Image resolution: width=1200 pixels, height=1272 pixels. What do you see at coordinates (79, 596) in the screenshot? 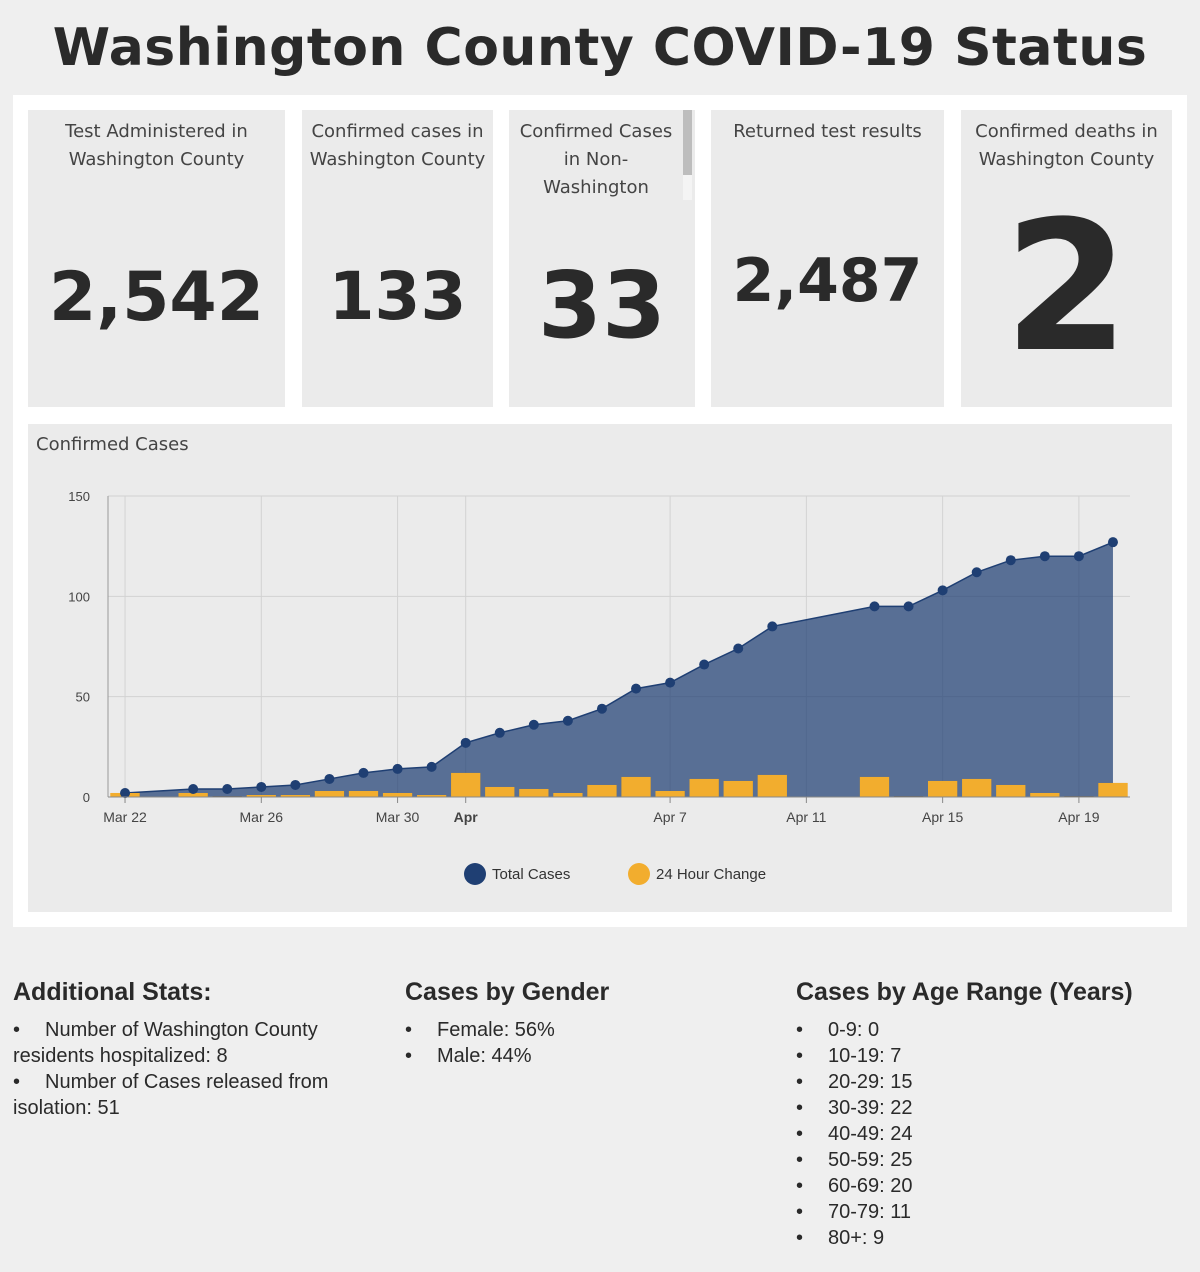
I see `y-tick-label: 100` at bounding box center [79, 596].